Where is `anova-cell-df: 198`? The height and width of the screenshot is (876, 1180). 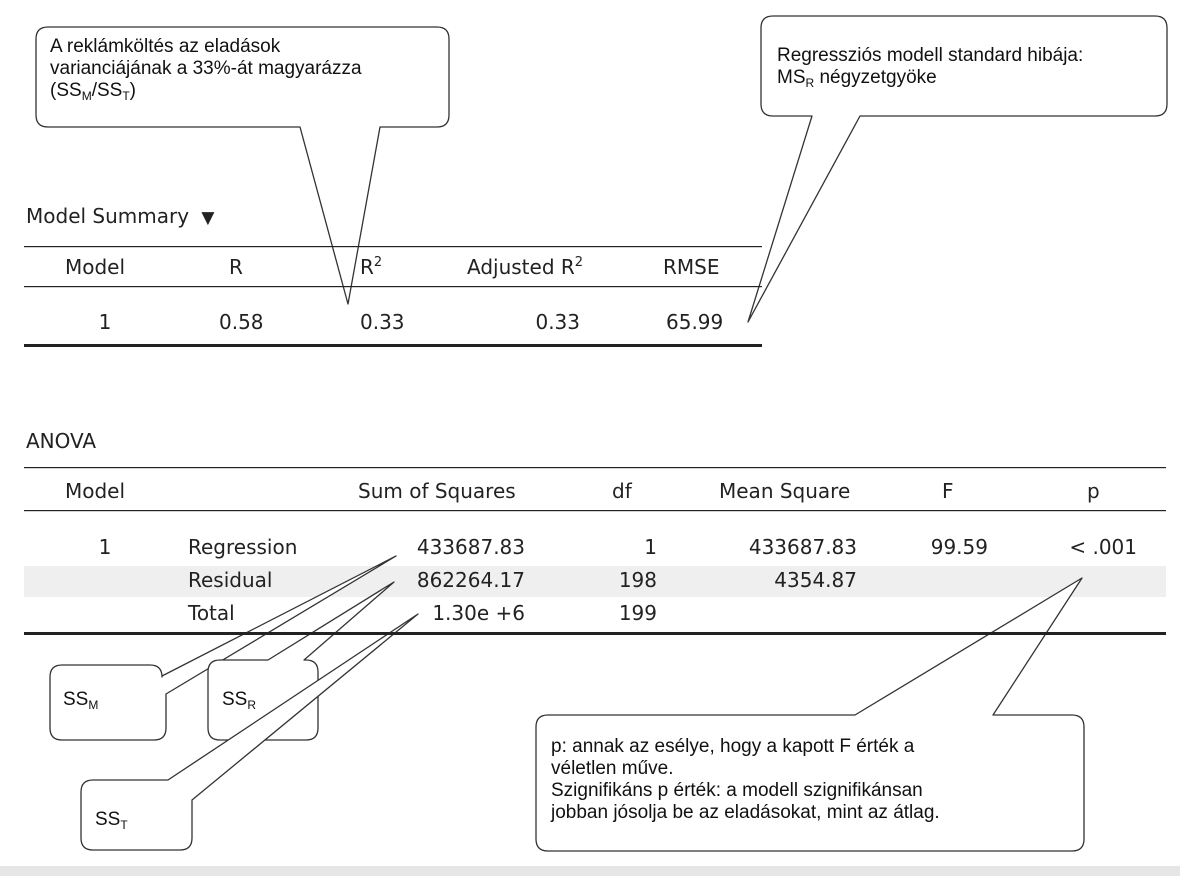 anova-cell-df: 198 is located at coordinates (637, 580).